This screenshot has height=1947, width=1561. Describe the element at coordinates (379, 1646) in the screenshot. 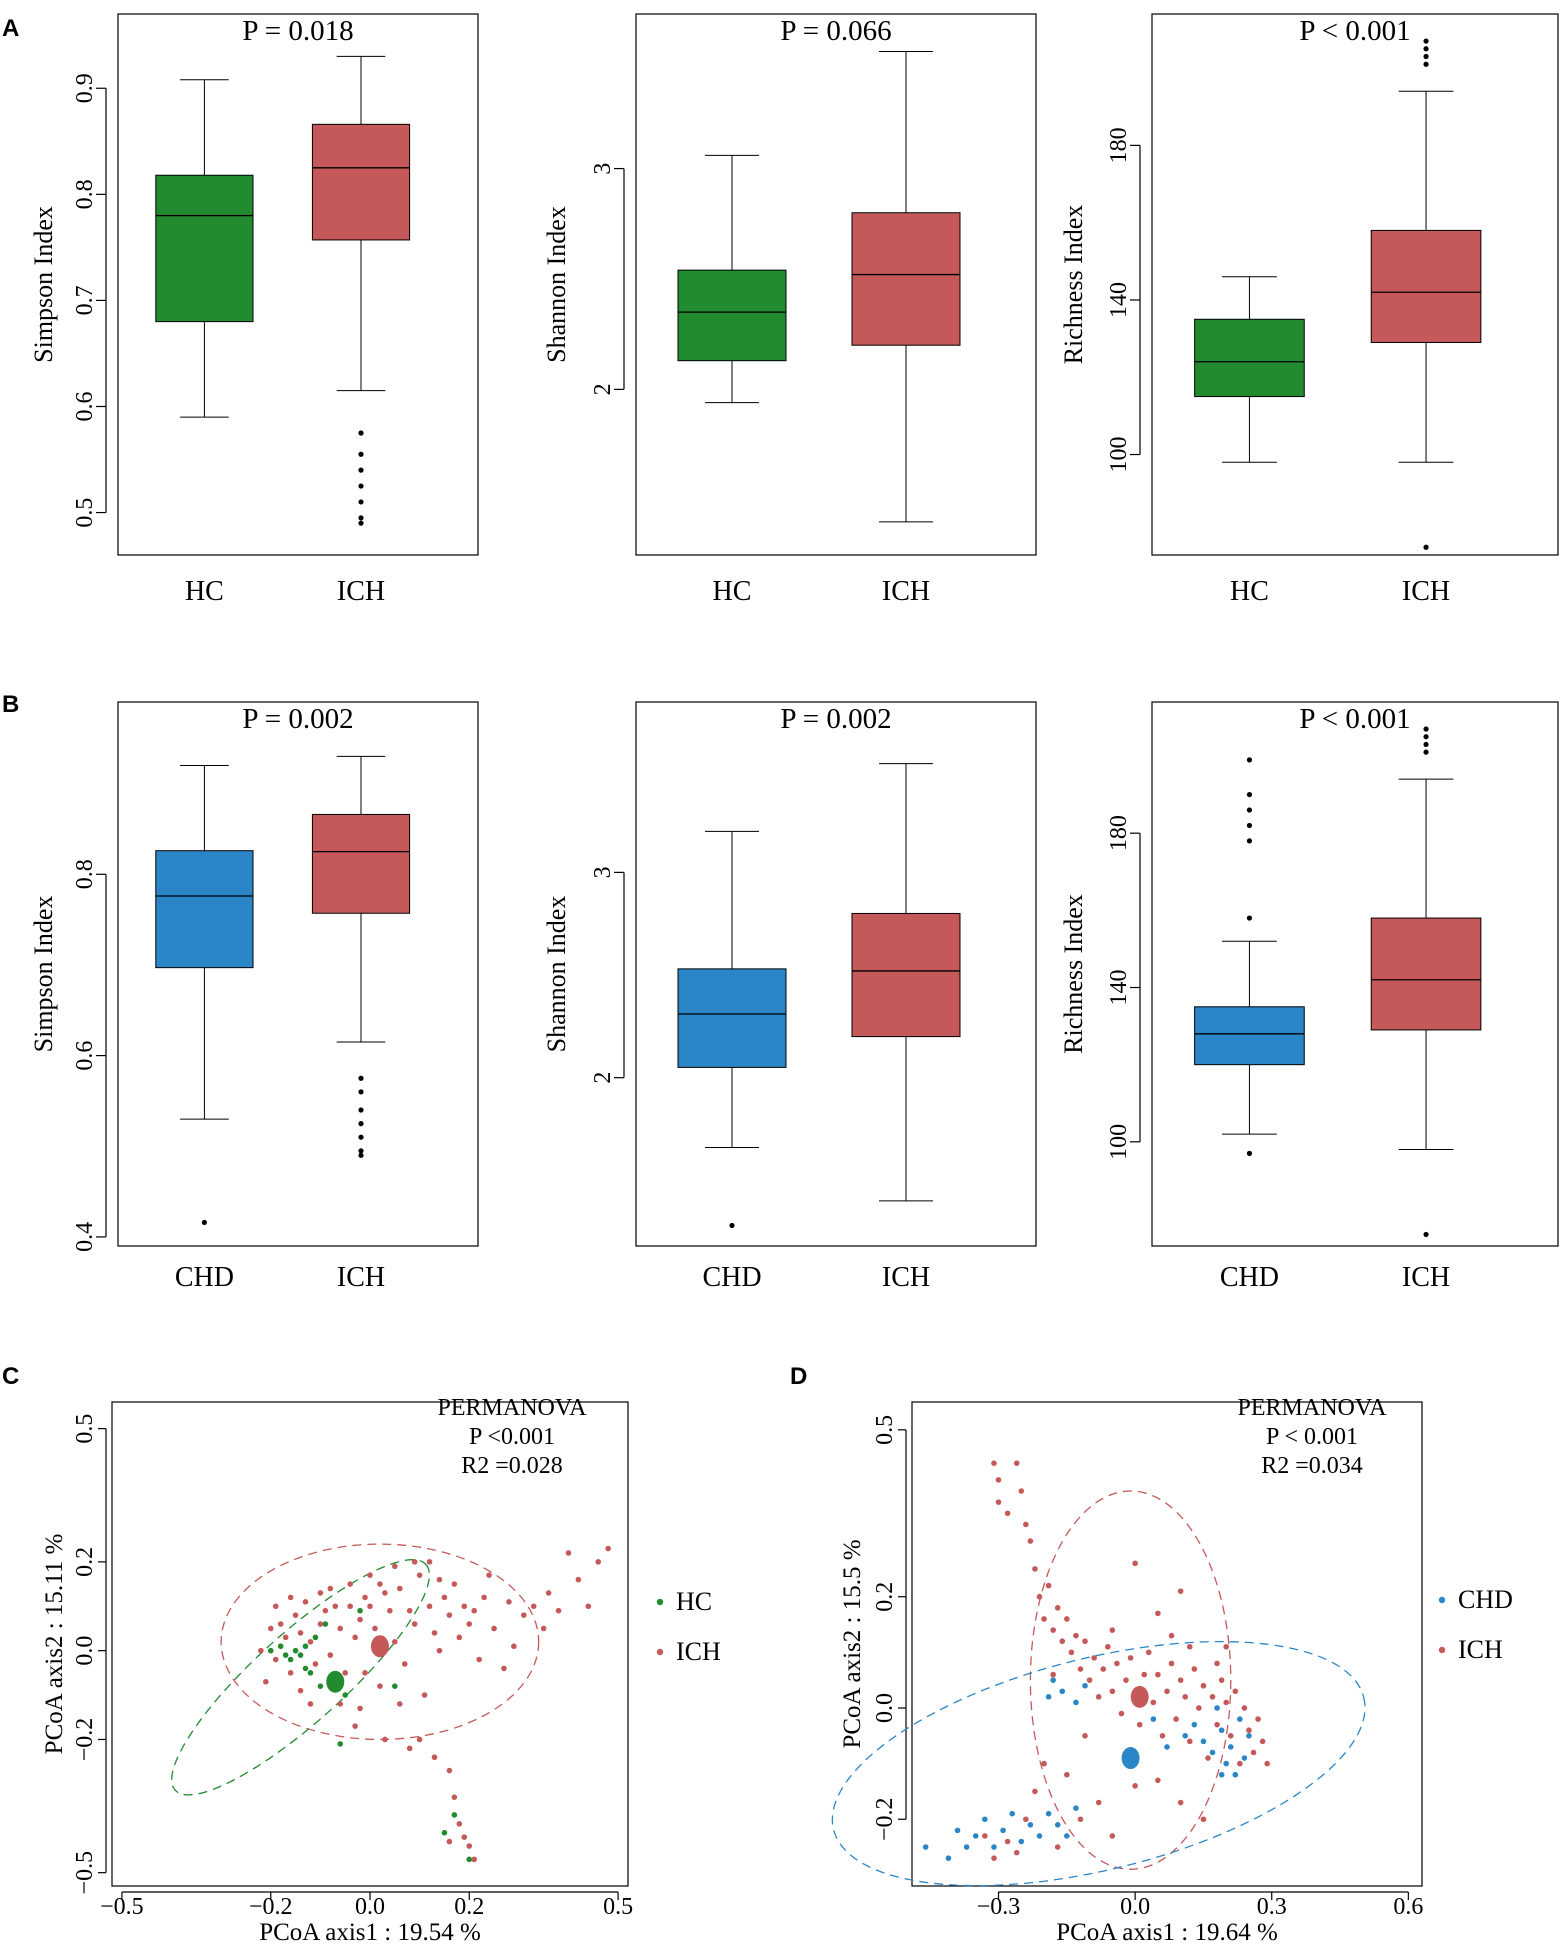

I see `centroid-ich` at that location.